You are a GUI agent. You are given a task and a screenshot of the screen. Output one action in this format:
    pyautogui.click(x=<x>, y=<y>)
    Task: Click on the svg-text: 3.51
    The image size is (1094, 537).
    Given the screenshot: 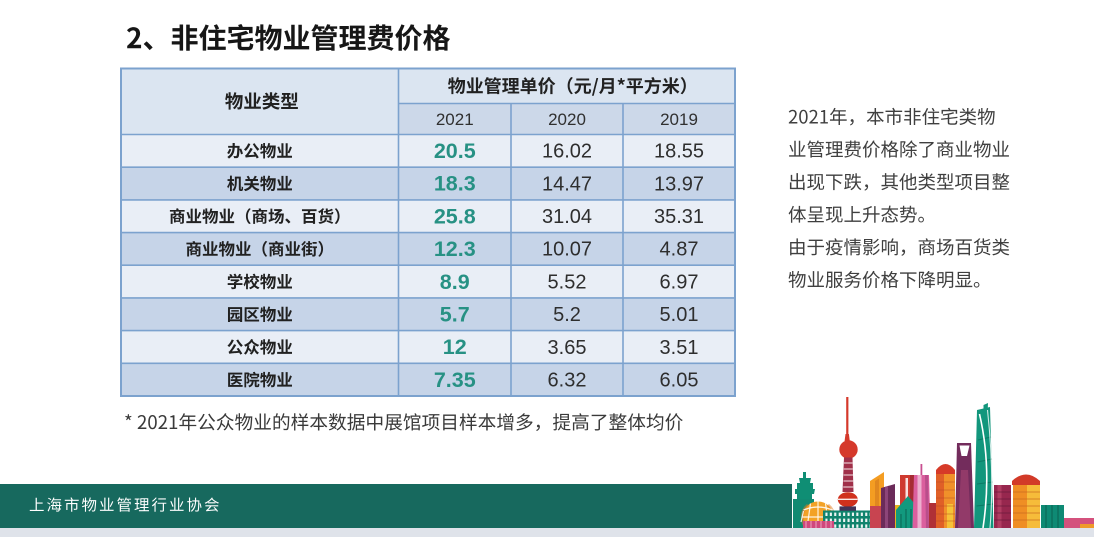 What is the action you would take?
    pyautogui.click(x=679, y=348)
    